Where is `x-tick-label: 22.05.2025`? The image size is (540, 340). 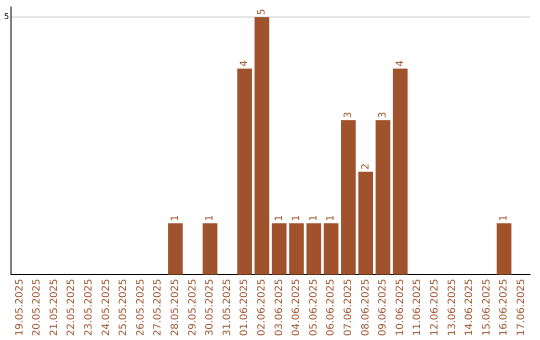
x-tick-label: 22.05.2025 is located at coordinates (72, 307).